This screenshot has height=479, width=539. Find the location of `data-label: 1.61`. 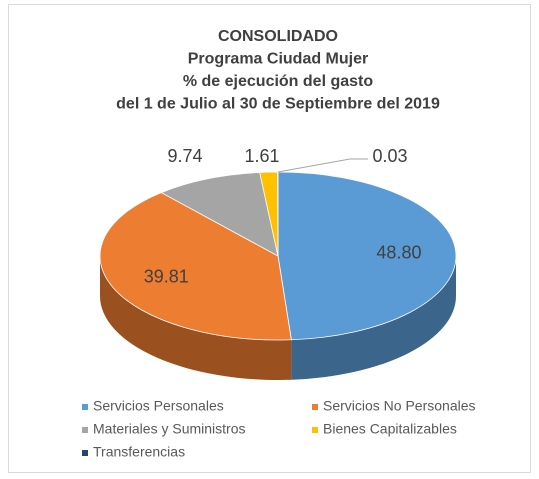

data-label: 1.61 is located at coordinates (261, 156).